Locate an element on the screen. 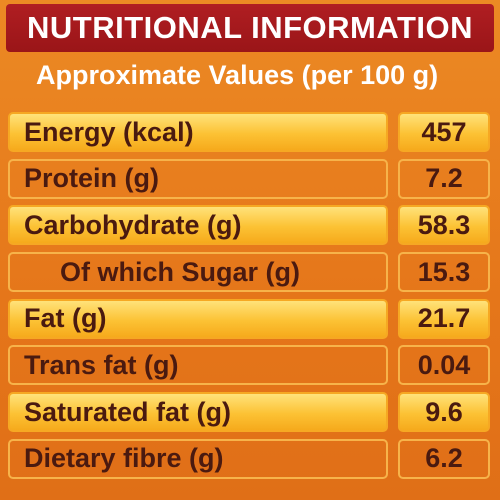 This screenshot has height=500, width=500. table-row-saturated-fat: Saturated fat (g) 9.6 is located at coordinates (252, 412).